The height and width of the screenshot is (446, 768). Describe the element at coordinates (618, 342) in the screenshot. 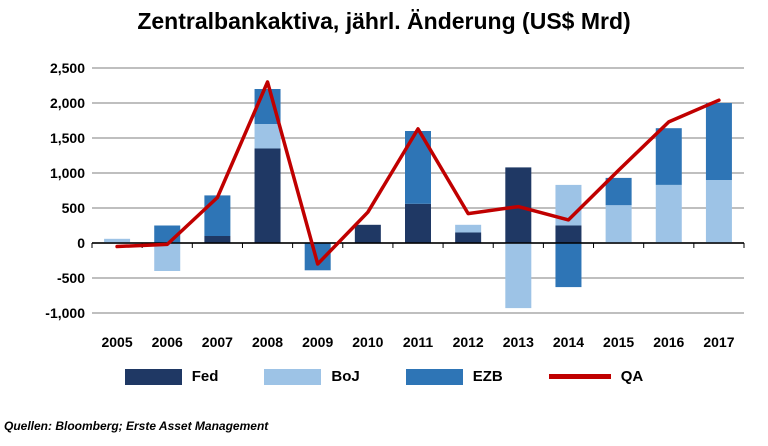

I see `x-tick-label-2015: 2015` at that location.